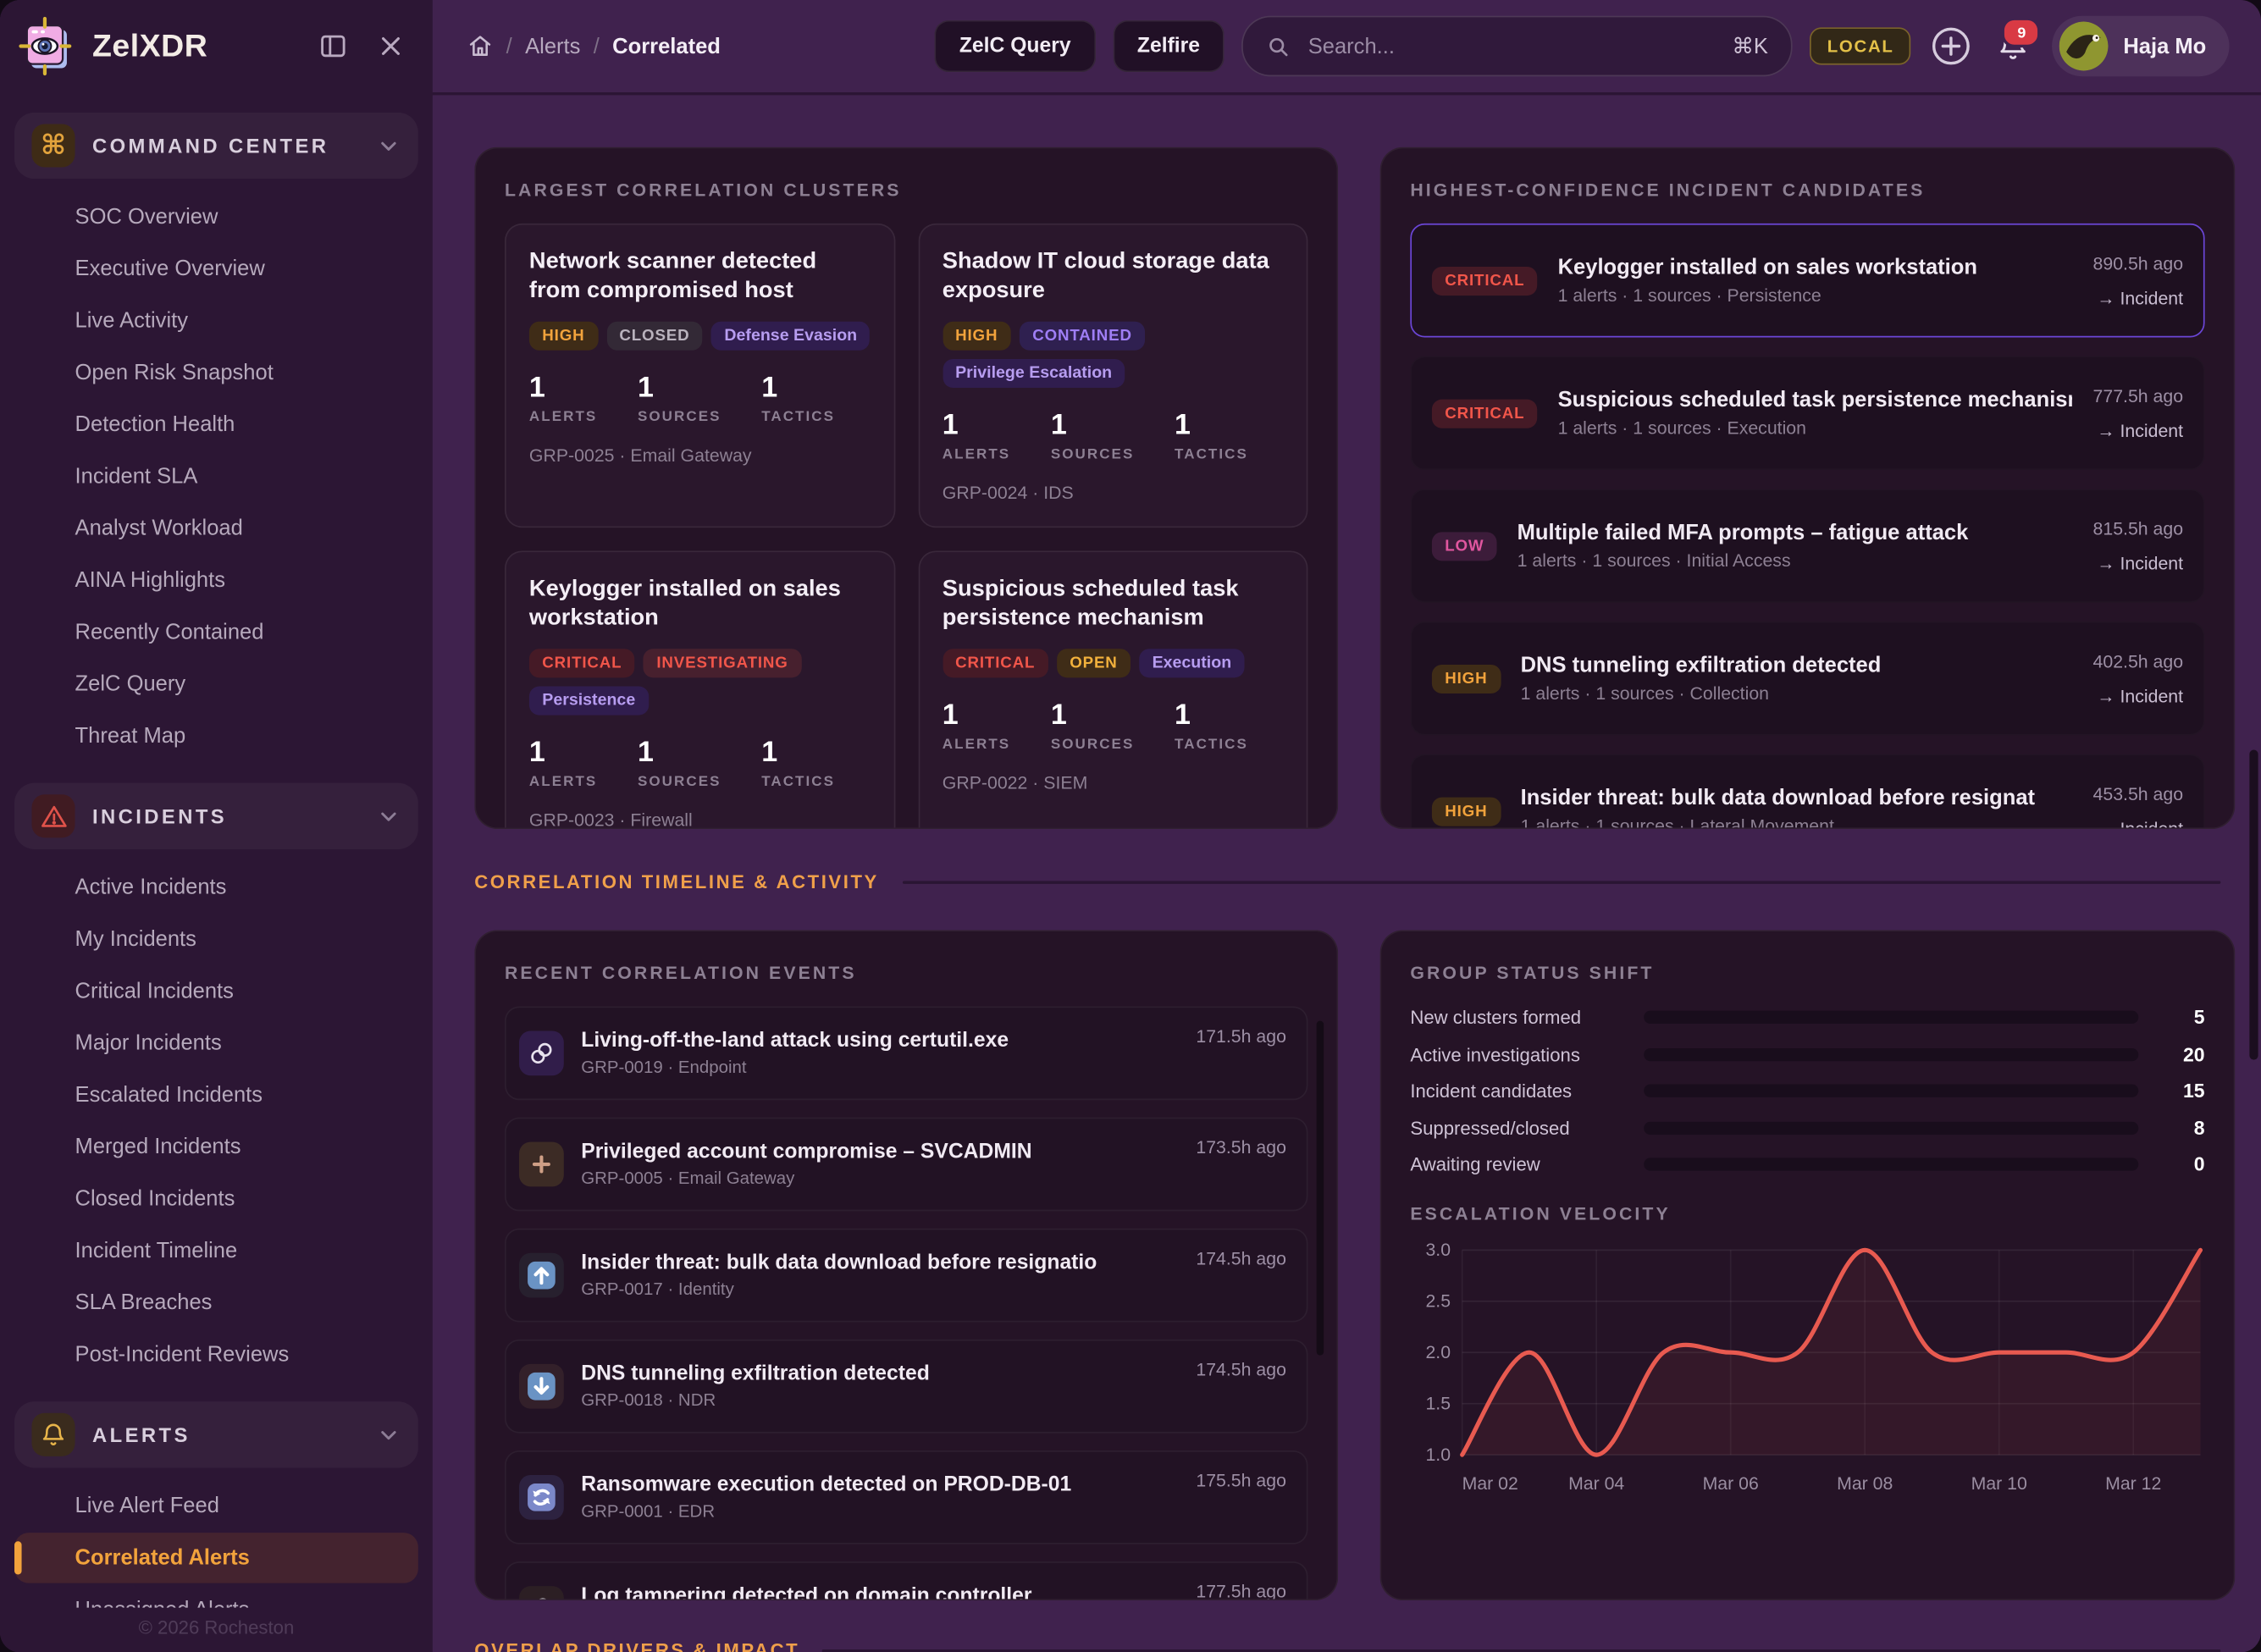 This screenshot has height=1652, width=2261. What do you see at coordinates (216, 1147) in the screenshot?
I see `sidebar-item-merged-incidents: Merged Incidents` at bounding box center [216, 1147].